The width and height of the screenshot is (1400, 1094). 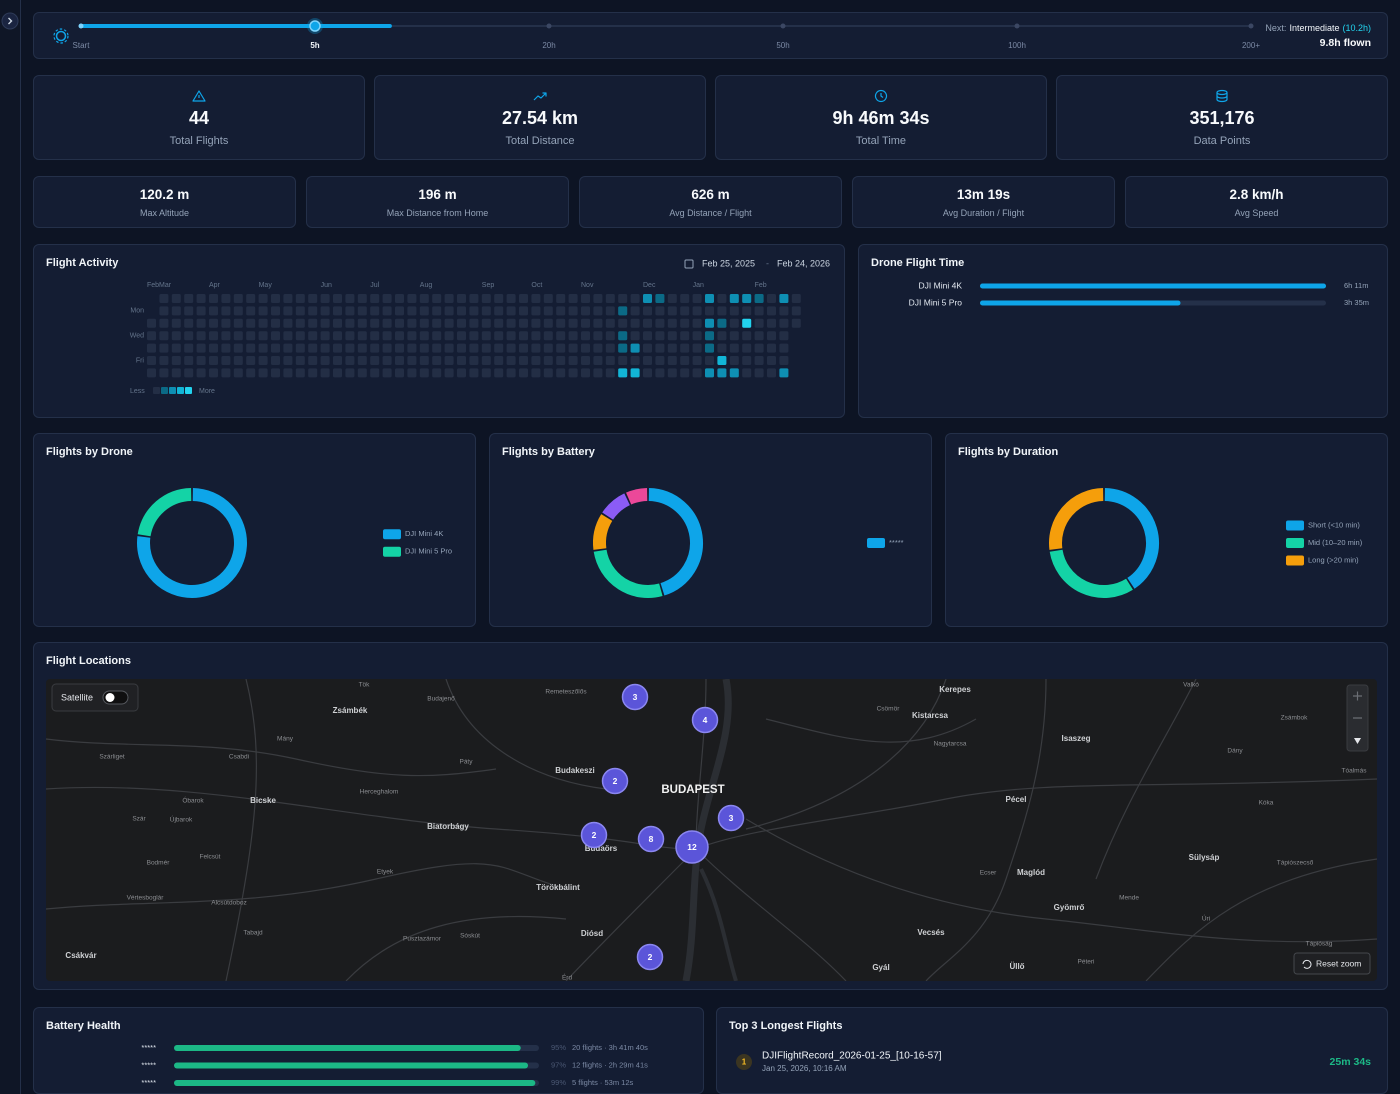 I want to click on place-label: Tóalmás, so click(x=1355, y=771).